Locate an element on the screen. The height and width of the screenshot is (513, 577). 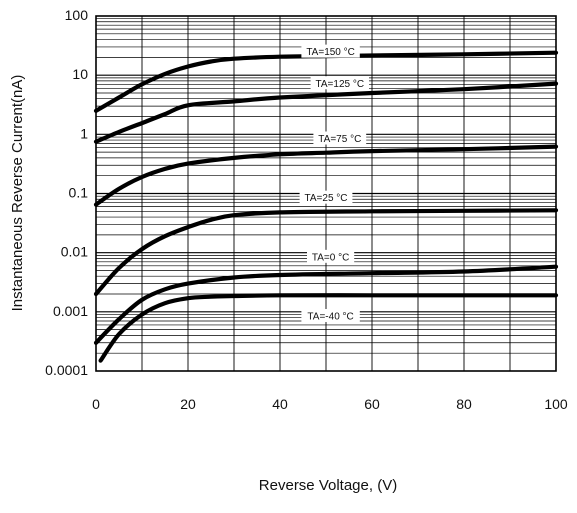
curve-label-0: TA=150 °C is located at coordinates (330, 51).